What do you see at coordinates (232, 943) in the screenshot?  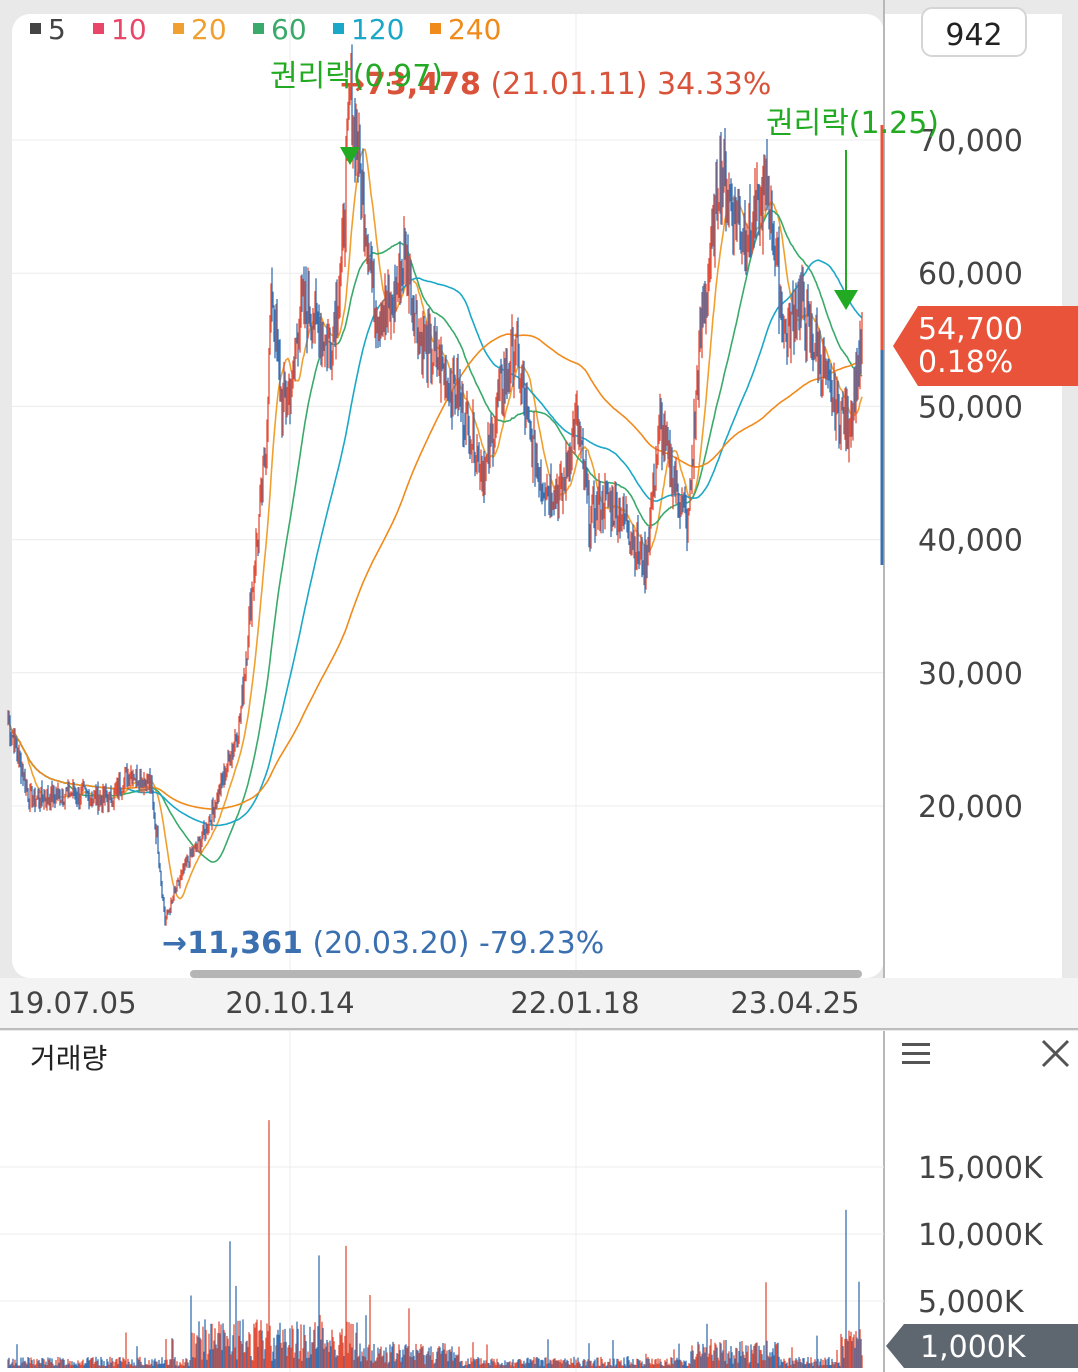 I see `low-marker-value: →11,361` at bounding box center [232, 943].